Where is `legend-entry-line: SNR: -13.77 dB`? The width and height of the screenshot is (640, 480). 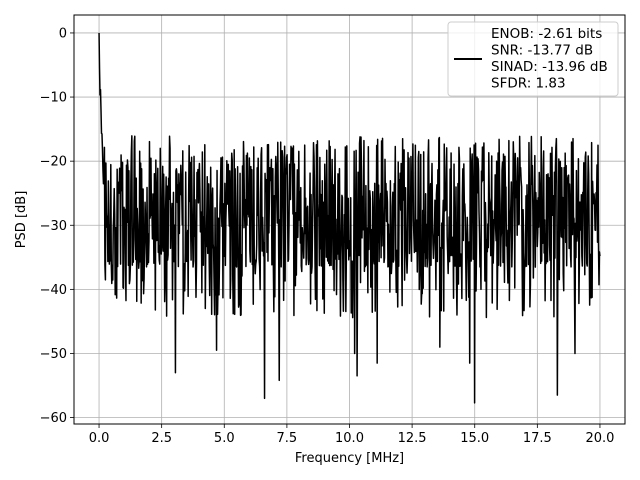 legend-entry-line: SNR: -13.77 dB is located at coordinates (542, 51).